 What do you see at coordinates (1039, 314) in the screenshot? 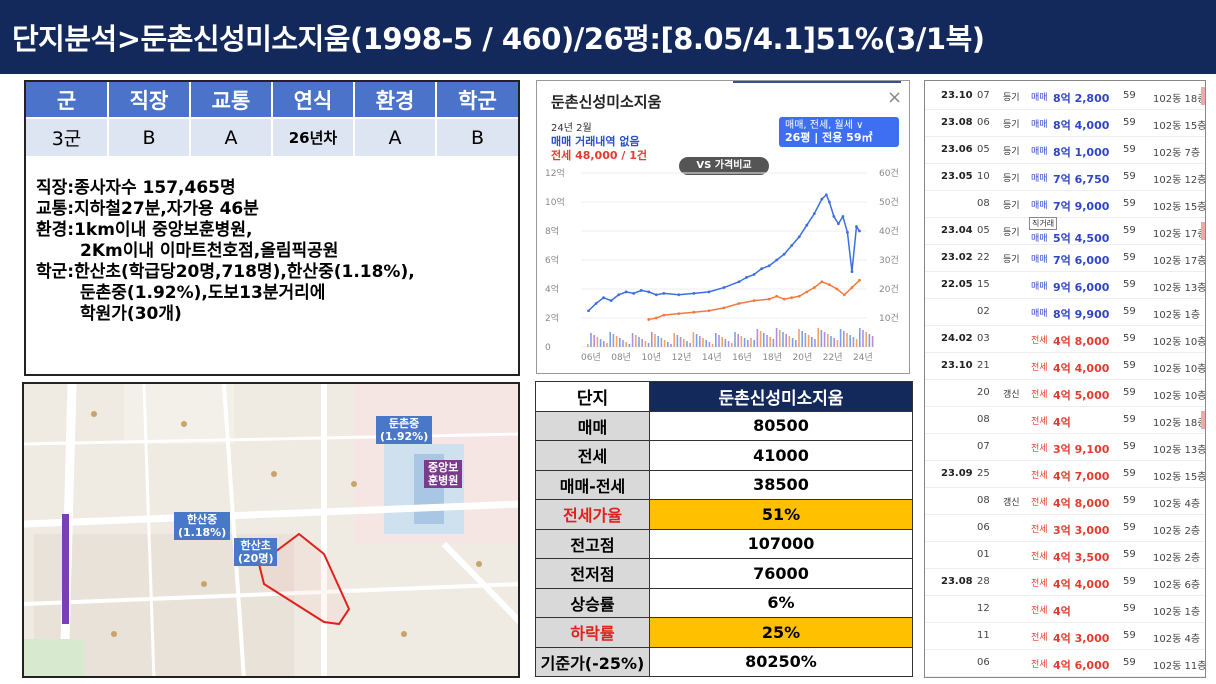
I see `tx-type: 매매` at bounding box center [1039, 314].